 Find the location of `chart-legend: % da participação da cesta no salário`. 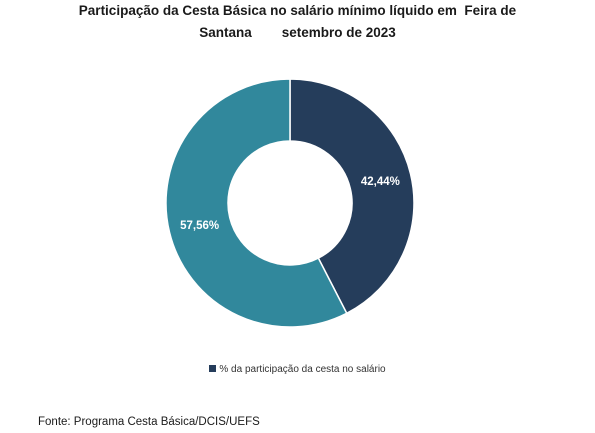

chart-legend: % da participação da cesta no salário is located at coordinates (297, 369).